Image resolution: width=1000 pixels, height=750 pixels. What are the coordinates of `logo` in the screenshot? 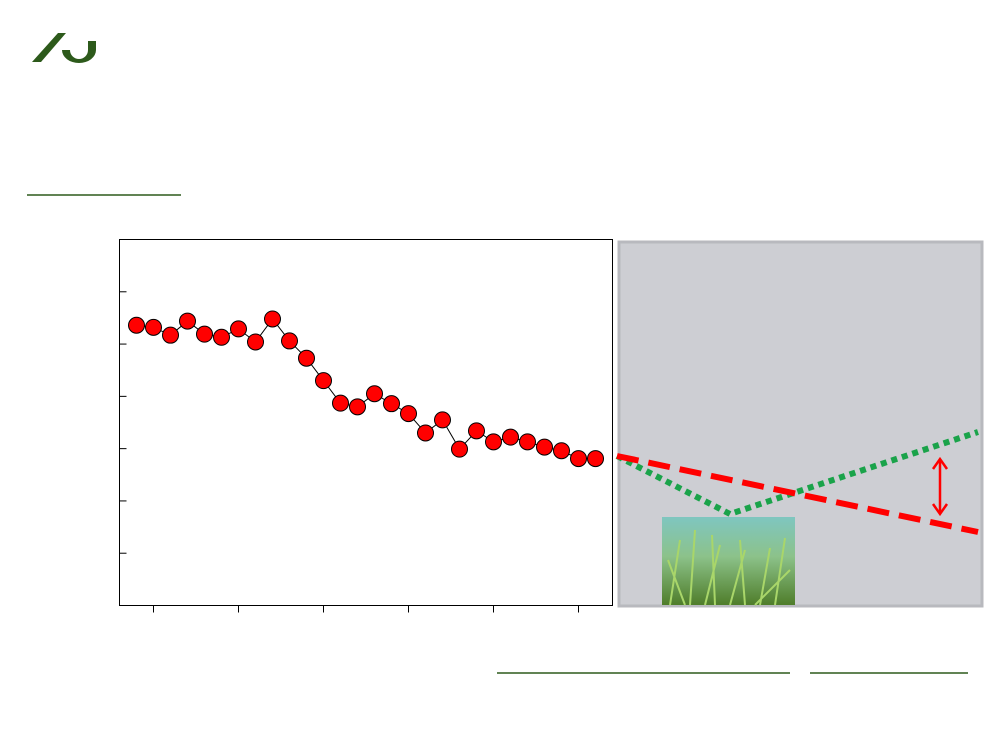 It's located at (64, 48).